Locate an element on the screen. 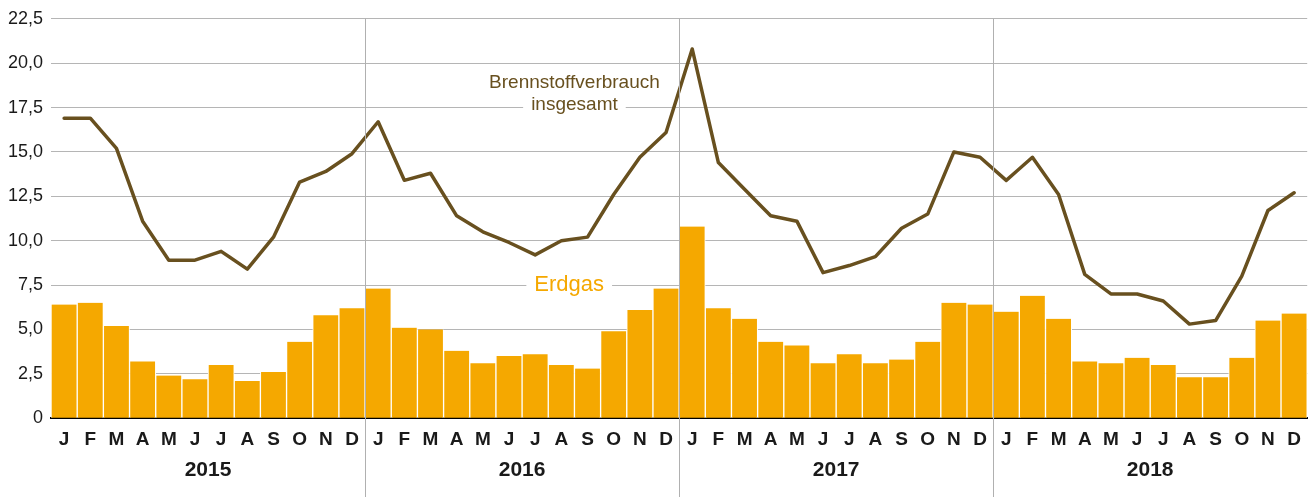  series-label: Erdgas is located at coordinates (569, 284).